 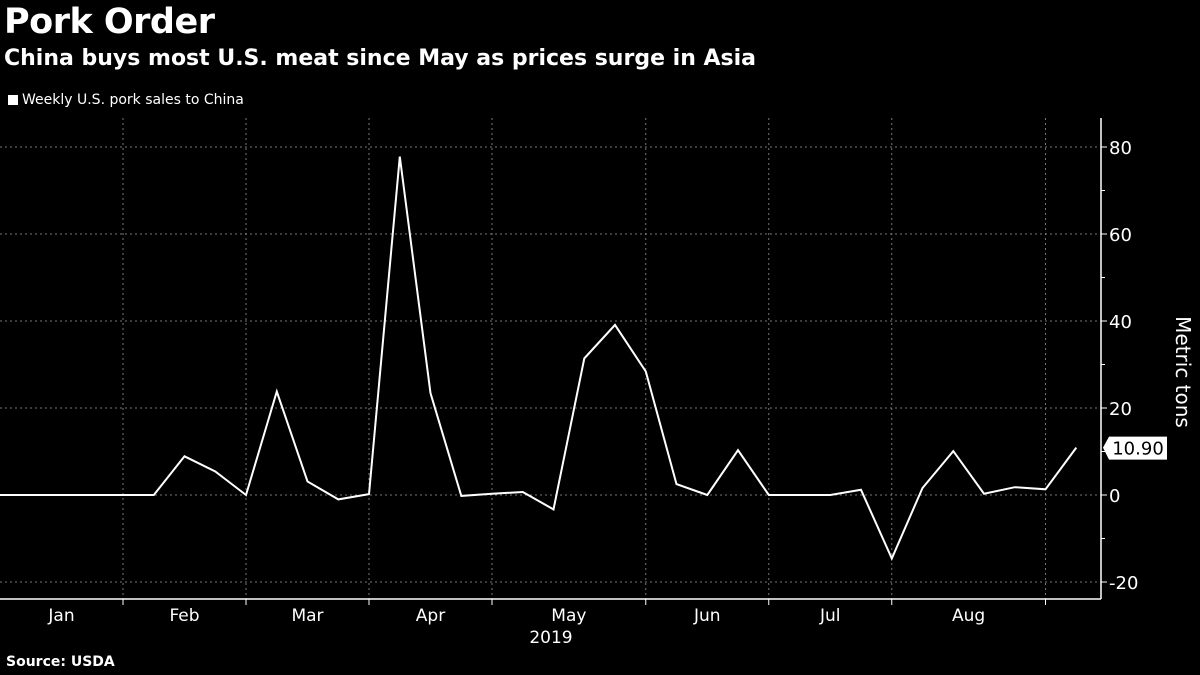 I want to click on y-tick-label: 60, so click(x=1120, y=235).